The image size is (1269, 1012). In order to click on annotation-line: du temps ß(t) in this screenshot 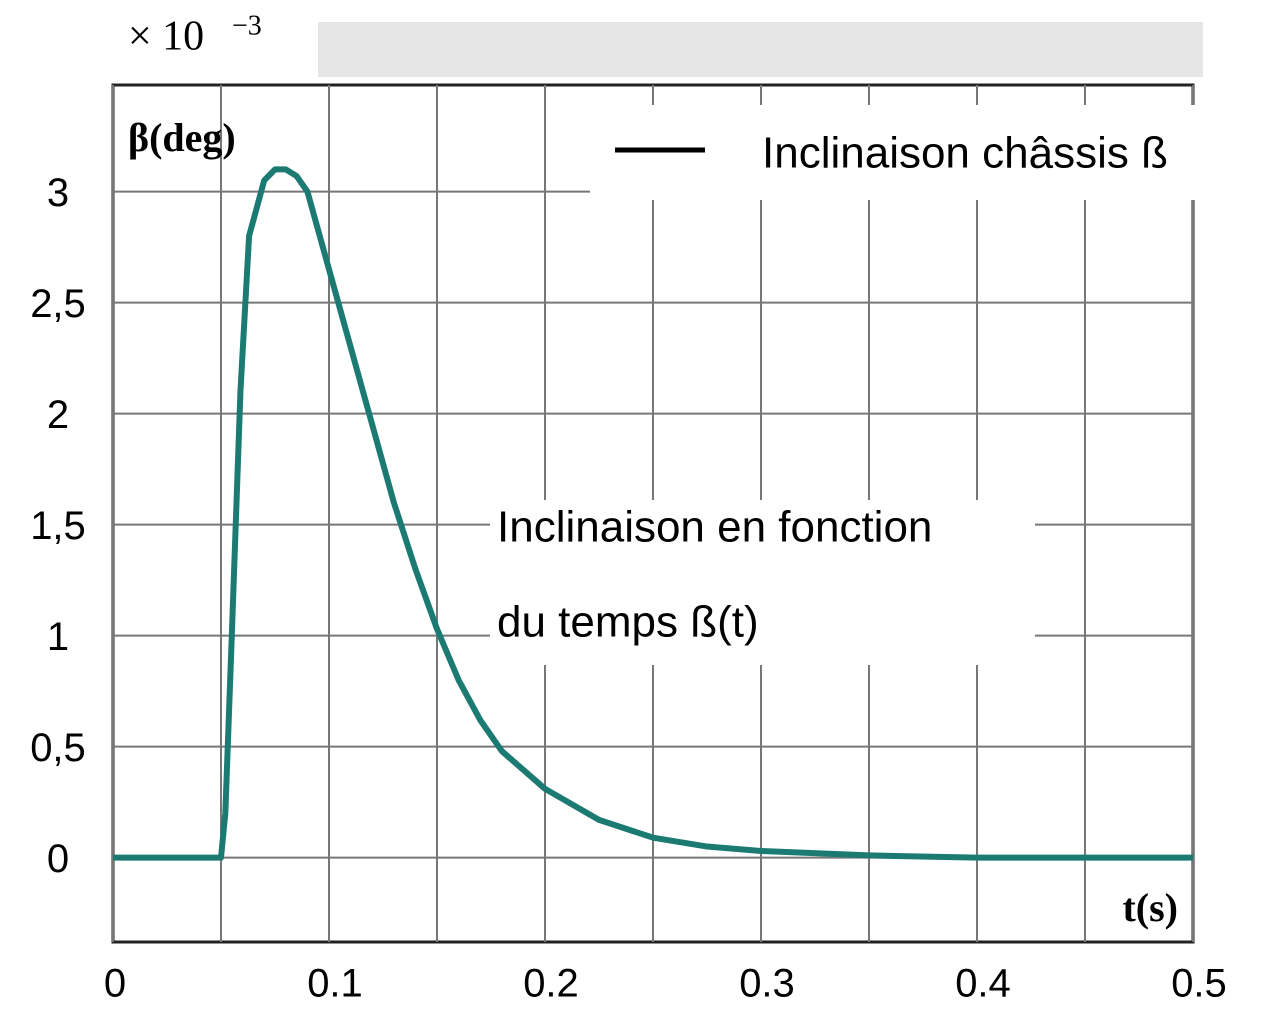, I will do `click(628, 622)`.